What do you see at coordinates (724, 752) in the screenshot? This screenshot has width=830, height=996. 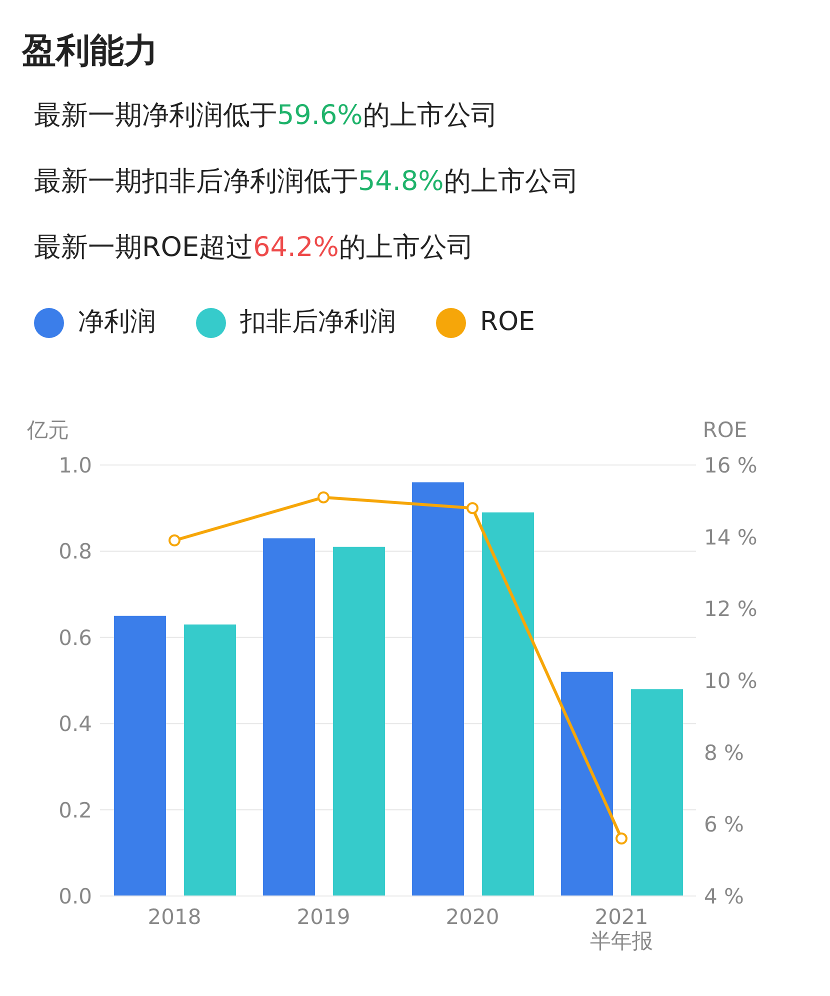 I see `y2-tick-label: 8 %` at bounding box center [724, 752].